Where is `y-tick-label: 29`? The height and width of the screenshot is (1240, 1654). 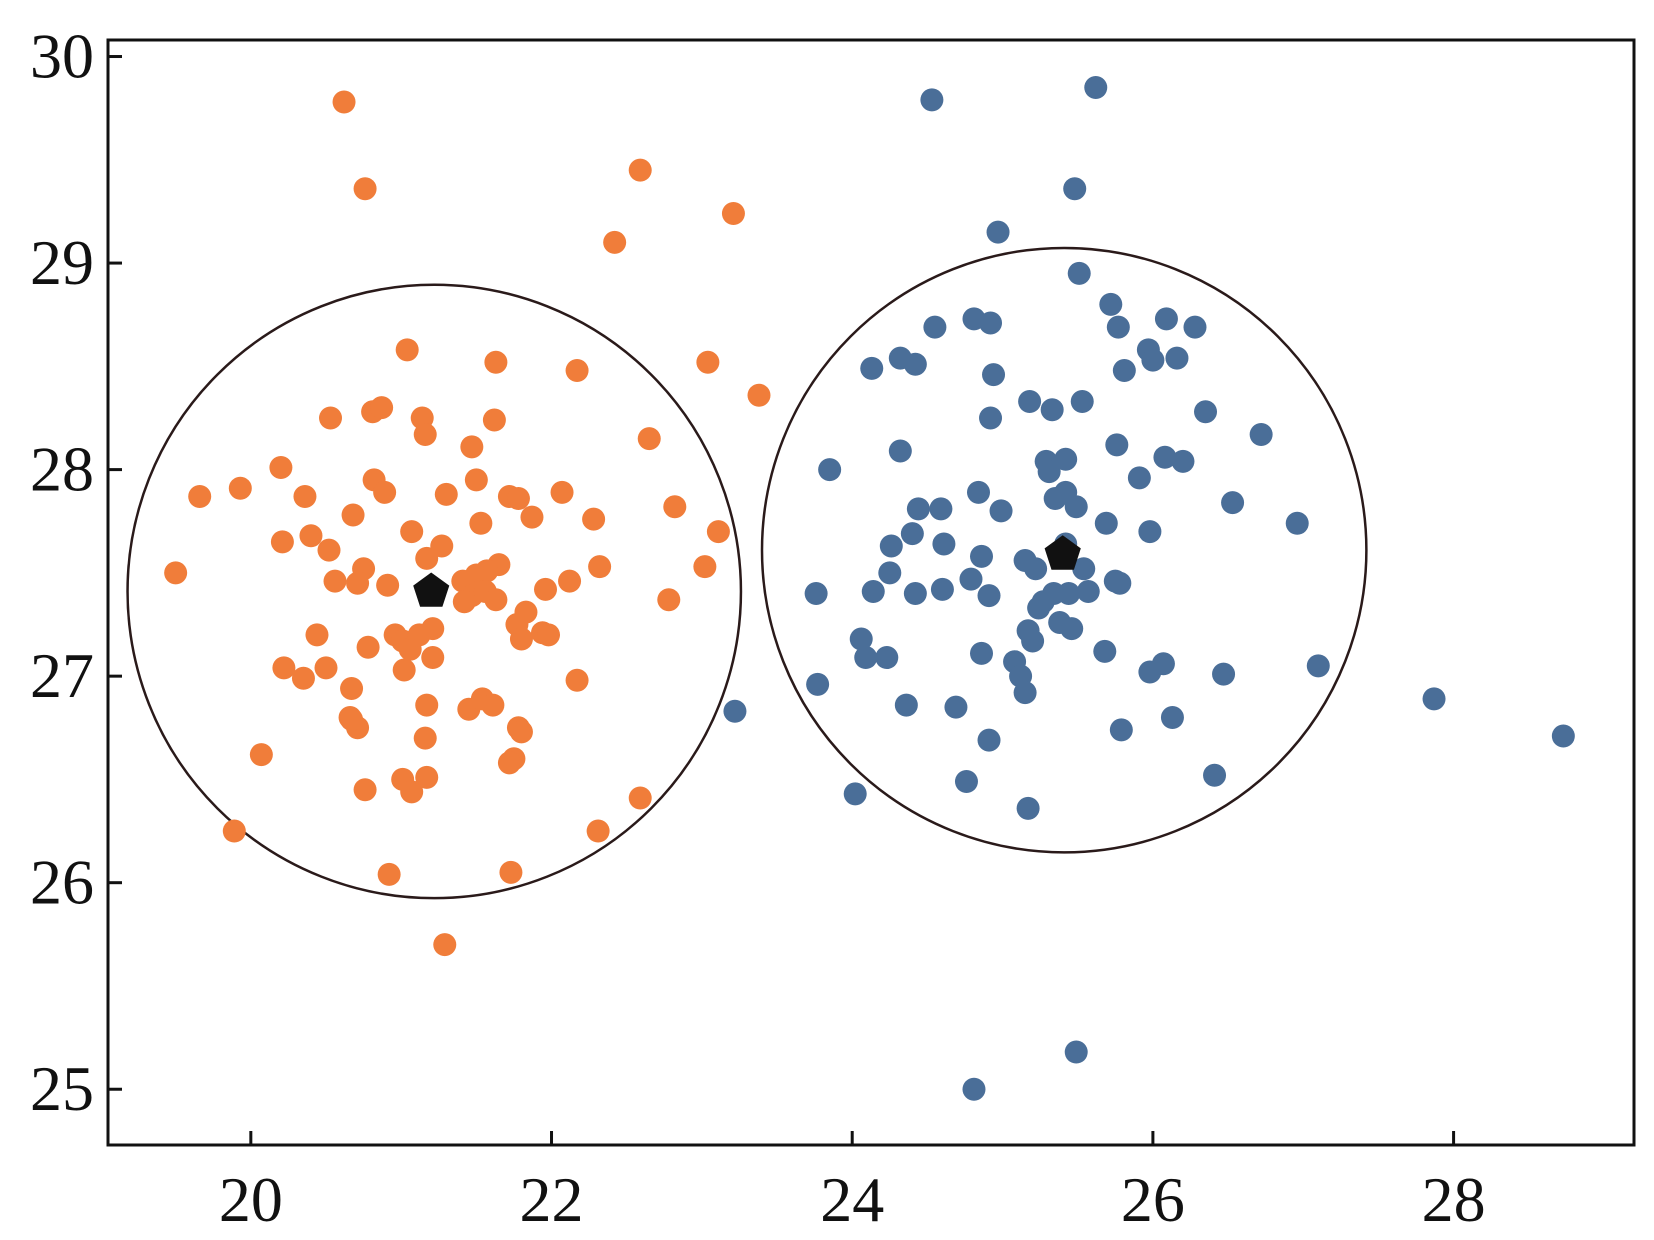 y-tick-label: 29 is located at coordinates (62, 262).